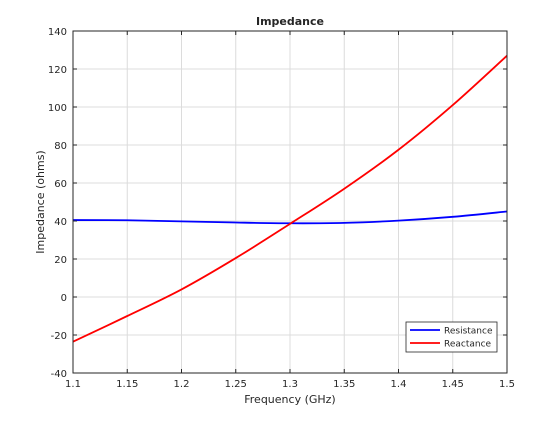 Image resolution: width=560 pixels, height=424 pixels. Describe the element at coordinates (60, 222) in the screenshot. I see `y-tick-label: 40` at that location.